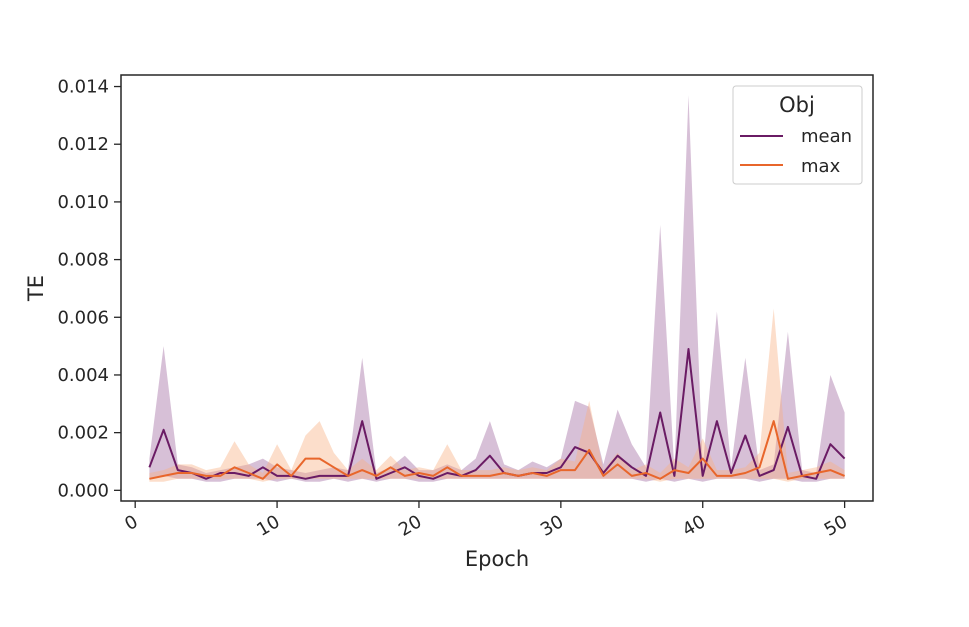  What do you see at coordinates (486, 521) in the screenshot?
I see `x-axis-ticks: 0 10 20 30 40 50` at bounding box center [486, 521].